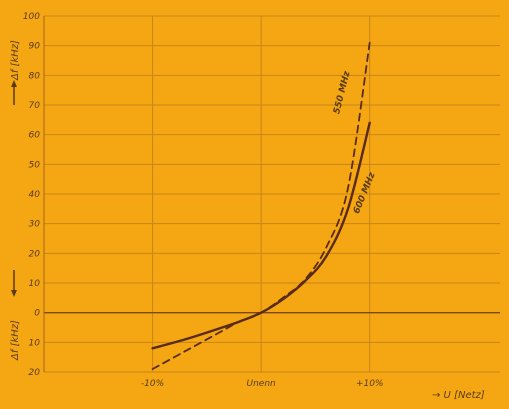 The image size is (509, 409). What do you see at coordinates (458, 395) in the screenshot?
I see `x-axis-label: → U [Netz]` at bounding box center [458, 395].